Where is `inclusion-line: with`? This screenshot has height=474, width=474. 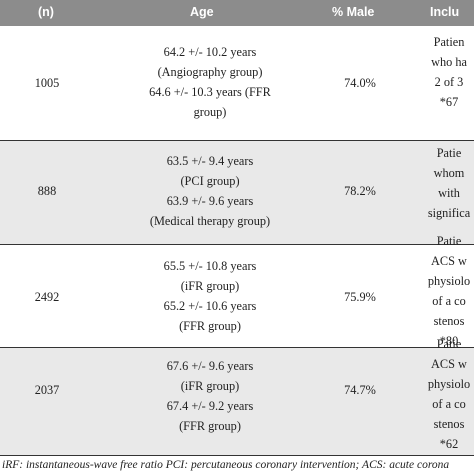
inclusion-line: with is located at coordinates (449, 193).